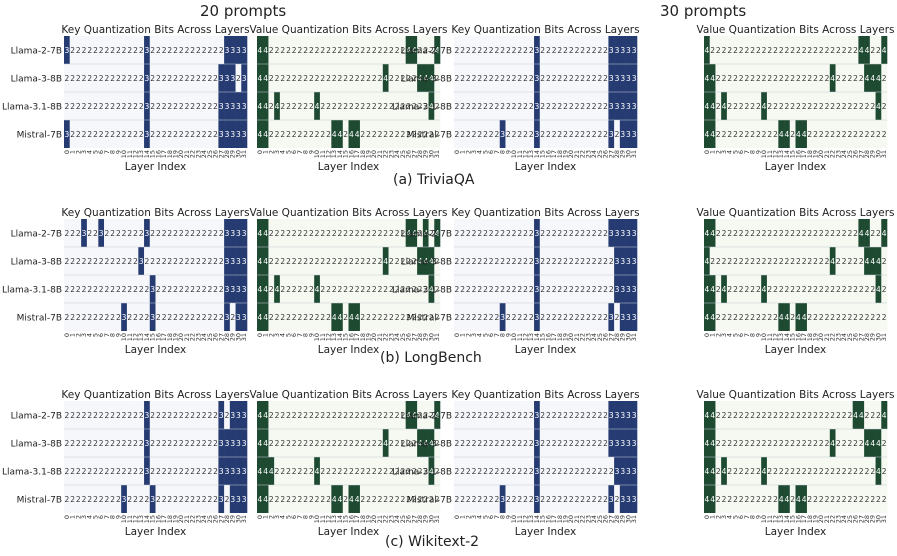 This screenshot has height=556, width=897. Describe the element at coordinates (707, 335) in the screenshot. I see `x-tick-label: 0` at that location.